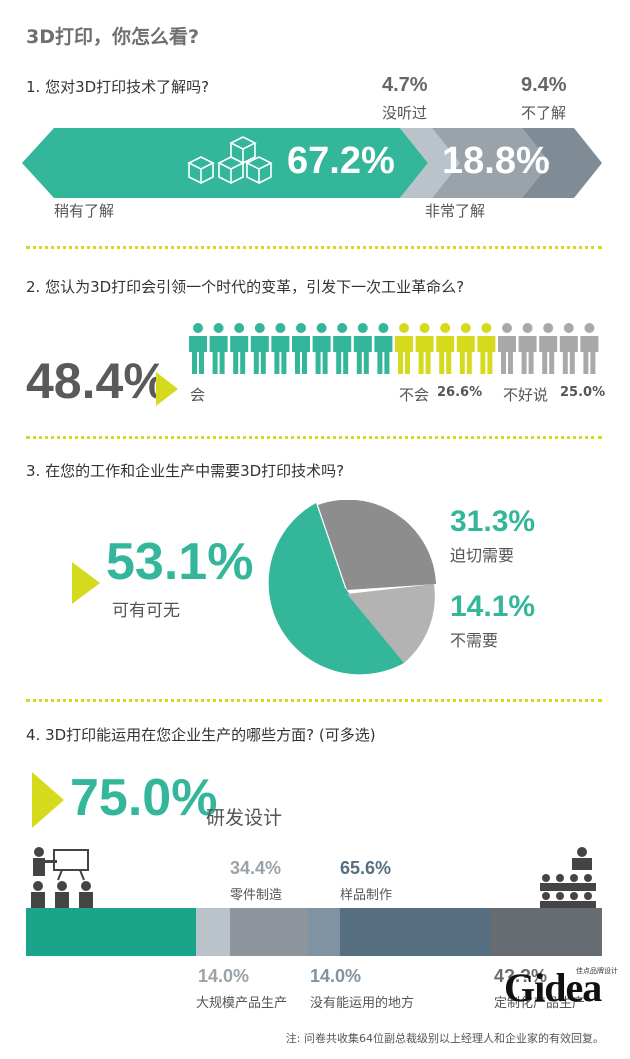 Image resolution: width=630 pixels, height=1059 pixels. I want to click on q1-never-heard-pct: 4.7%, so click(405, 85).